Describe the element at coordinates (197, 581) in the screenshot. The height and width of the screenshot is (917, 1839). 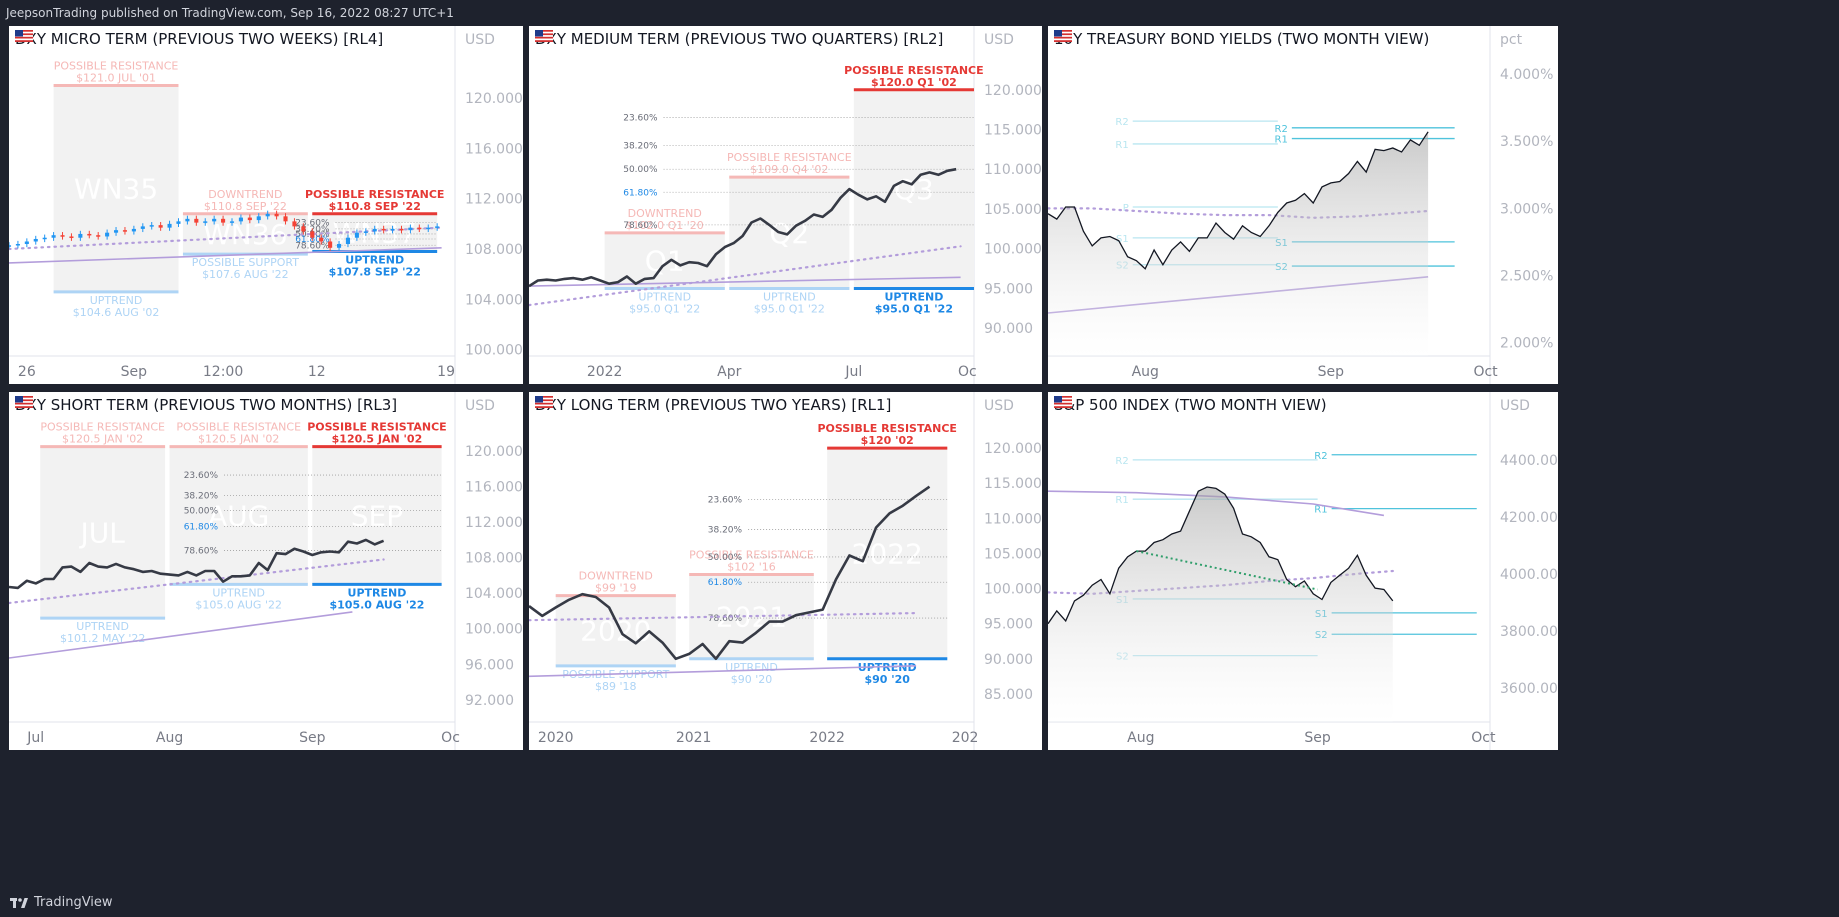
I see `moving-average-dotted-line` at that location.